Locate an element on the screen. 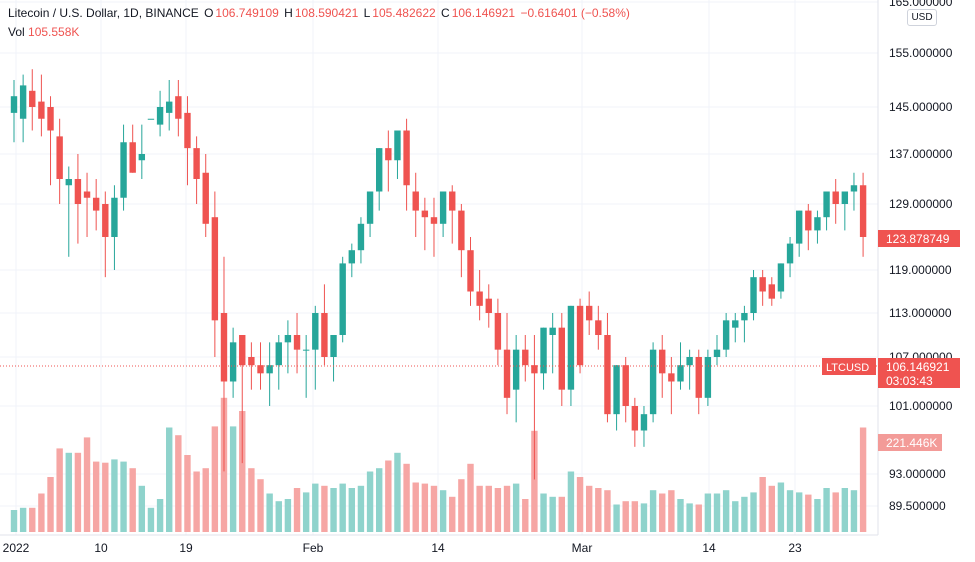  last-price-value: 123.878749 is located at coordinates (918, 239).